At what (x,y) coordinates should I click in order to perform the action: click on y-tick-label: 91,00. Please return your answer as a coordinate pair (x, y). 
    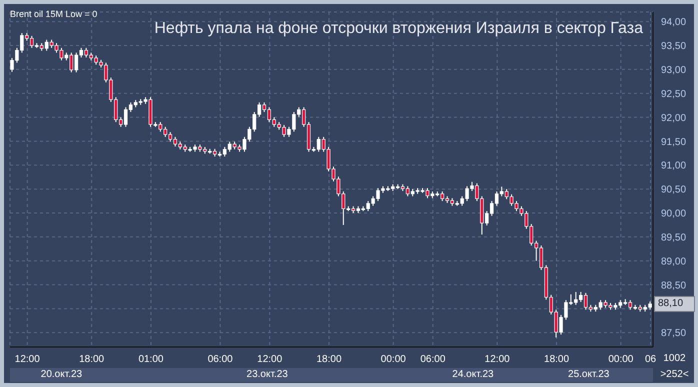
    Looking at the image, I should click on (673, 166).